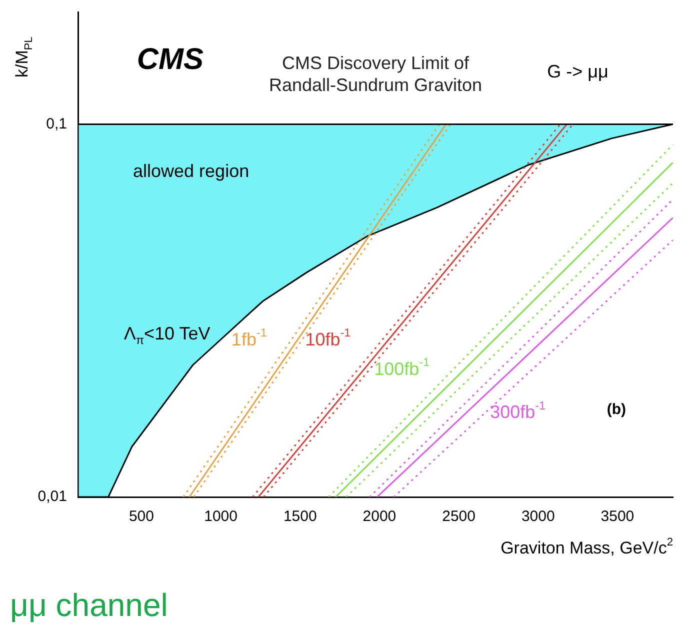 This screenshot has height=629, width=685. Describe the element at coordinates (52, 497) in the screenshot. I see `y-tick-label: 0,01` at that location.